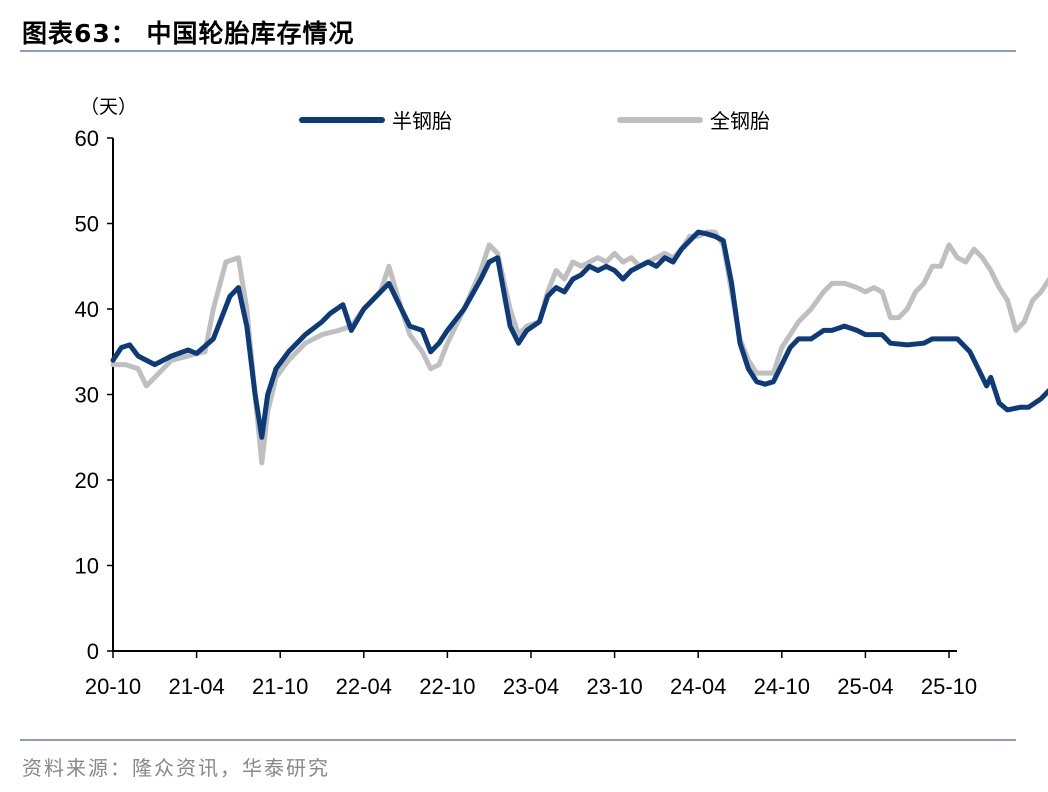 This screenshot has width=1048, height=792. What do you see at coordinates (188, 33) in the screenshot?
I see `chart-title: 图表63： 中国轮胎库存情况` at bounding box center [188, 33].